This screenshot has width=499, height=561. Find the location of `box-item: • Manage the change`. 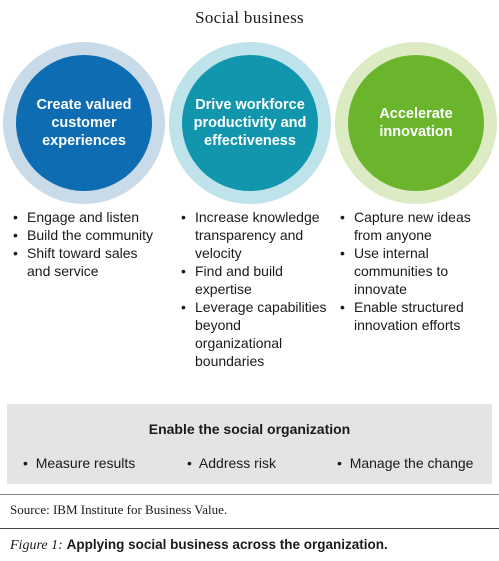

box-item: • Manage the change is located at coordinates (405, 463).